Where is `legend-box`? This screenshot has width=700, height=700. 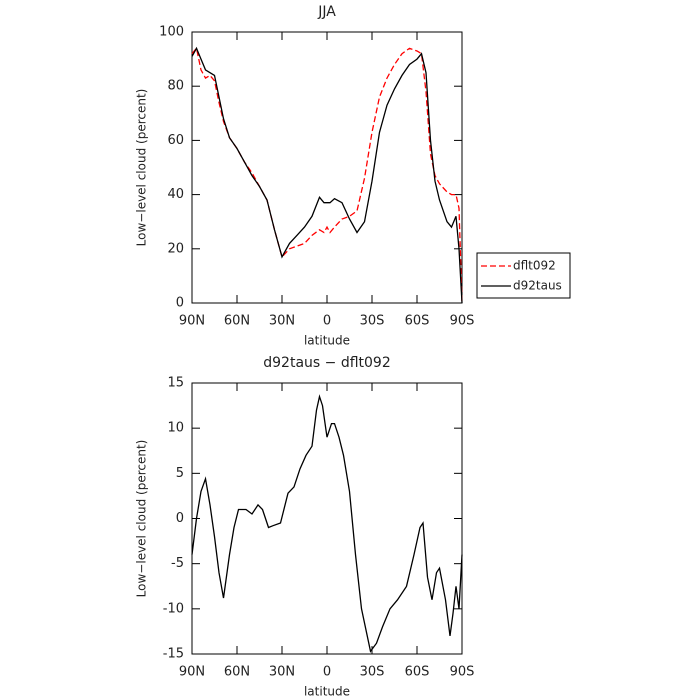 legend-box is located at coordinates (523, 275).